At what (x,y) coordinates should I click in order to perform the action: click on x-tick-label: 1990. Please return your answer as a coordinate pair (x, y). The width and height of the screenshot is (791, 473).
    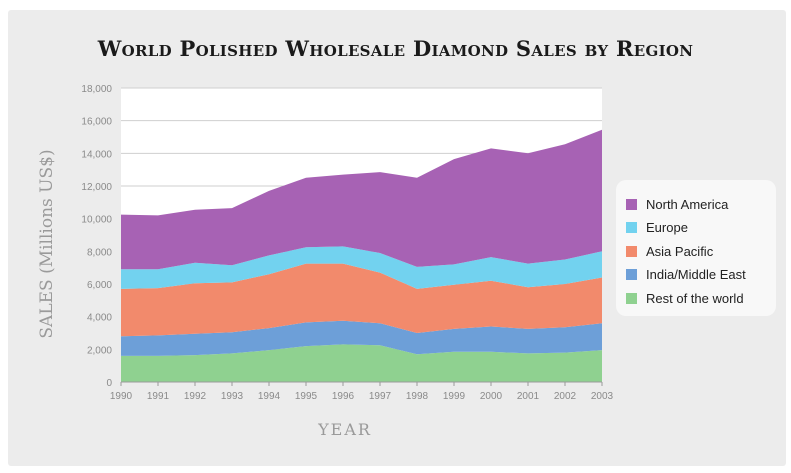
    Looking at the image, I should click on (121, 396).